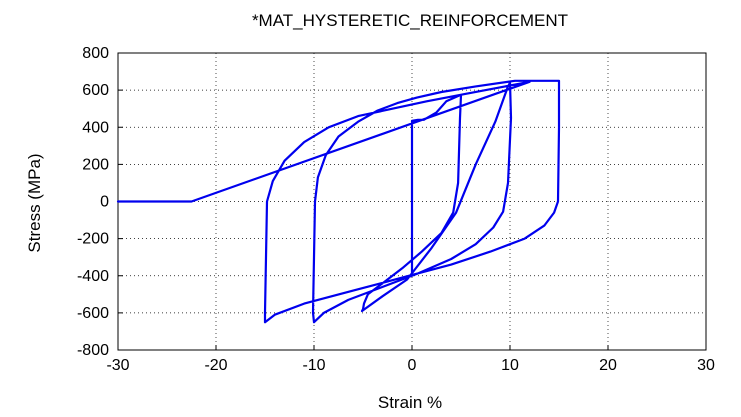 This screenshot has width=741, height=417. Describe the element at coordinates (313, 365) in the screenshot. I see `x-tick-label: -10` at that location.